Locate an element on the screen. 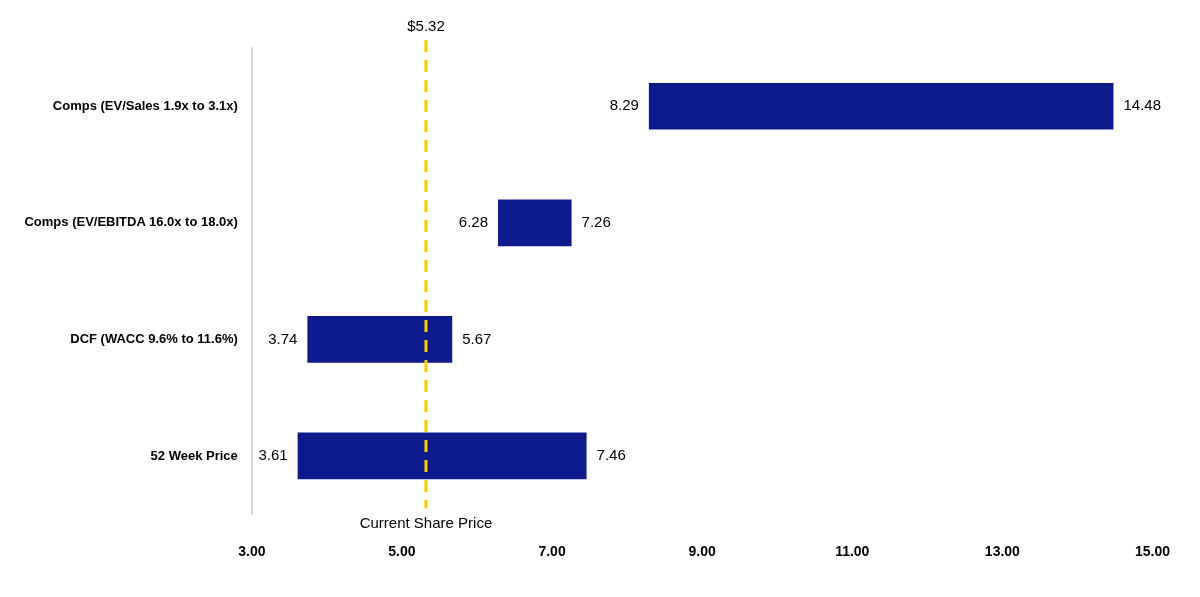 Image resolution: width=1200 pixels, height=597 pixels. x-tick-label: 3.00 is located at coordinates (252, 551).